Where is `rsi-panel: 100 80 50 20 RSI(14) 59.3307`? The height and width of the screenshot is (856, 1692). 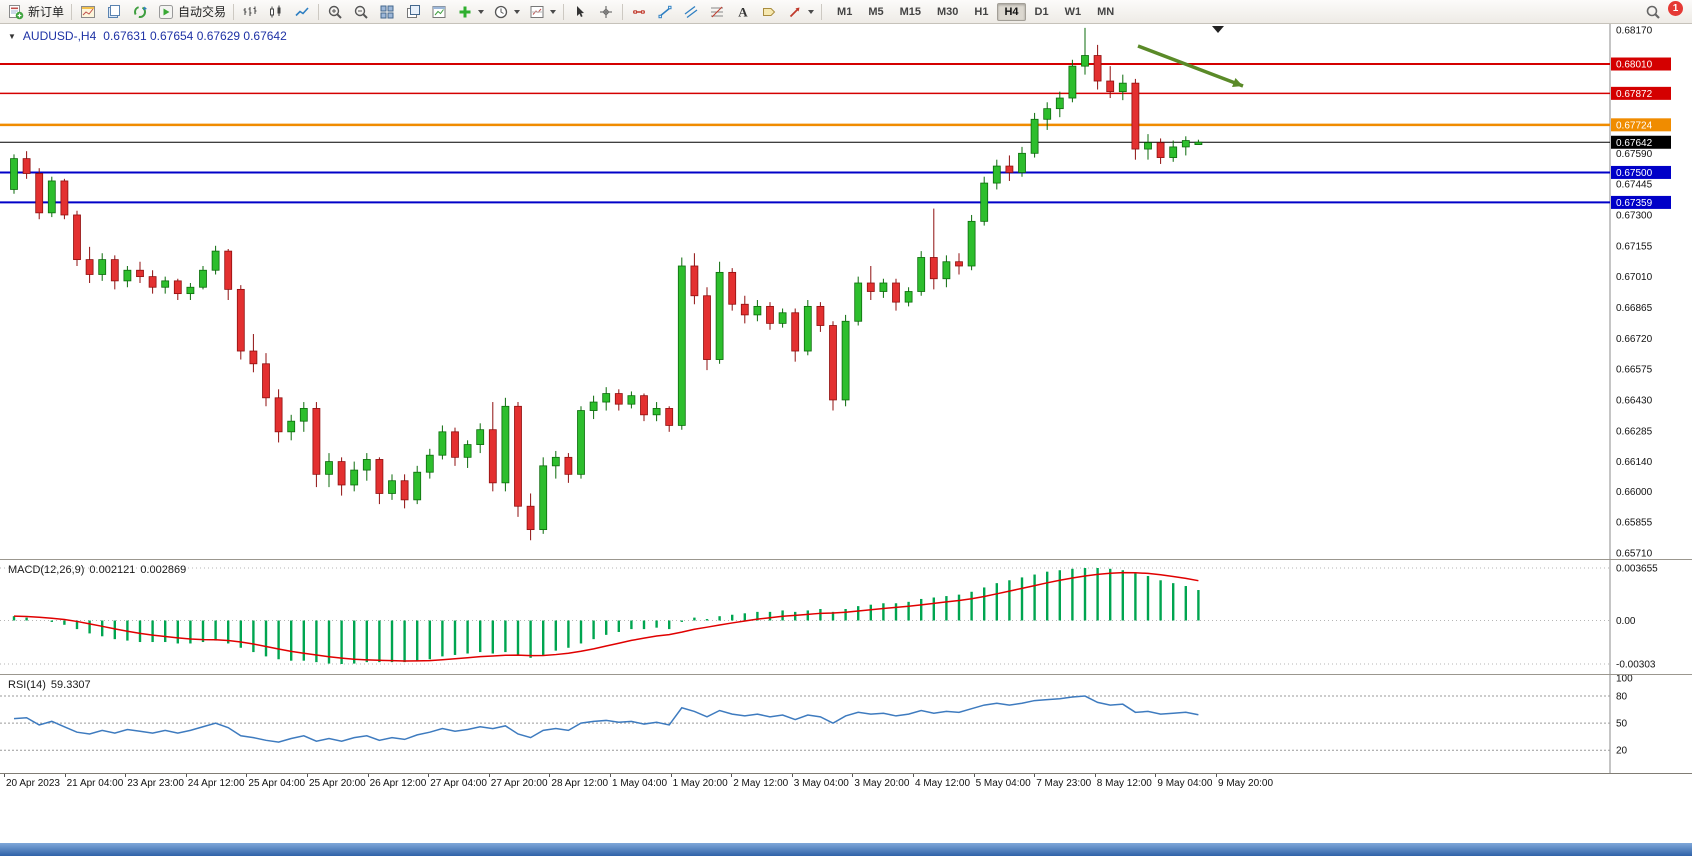 rsi-panel: 100 80 50 20 RSI(14) 59.3307 is located at coordinates (846, 723).